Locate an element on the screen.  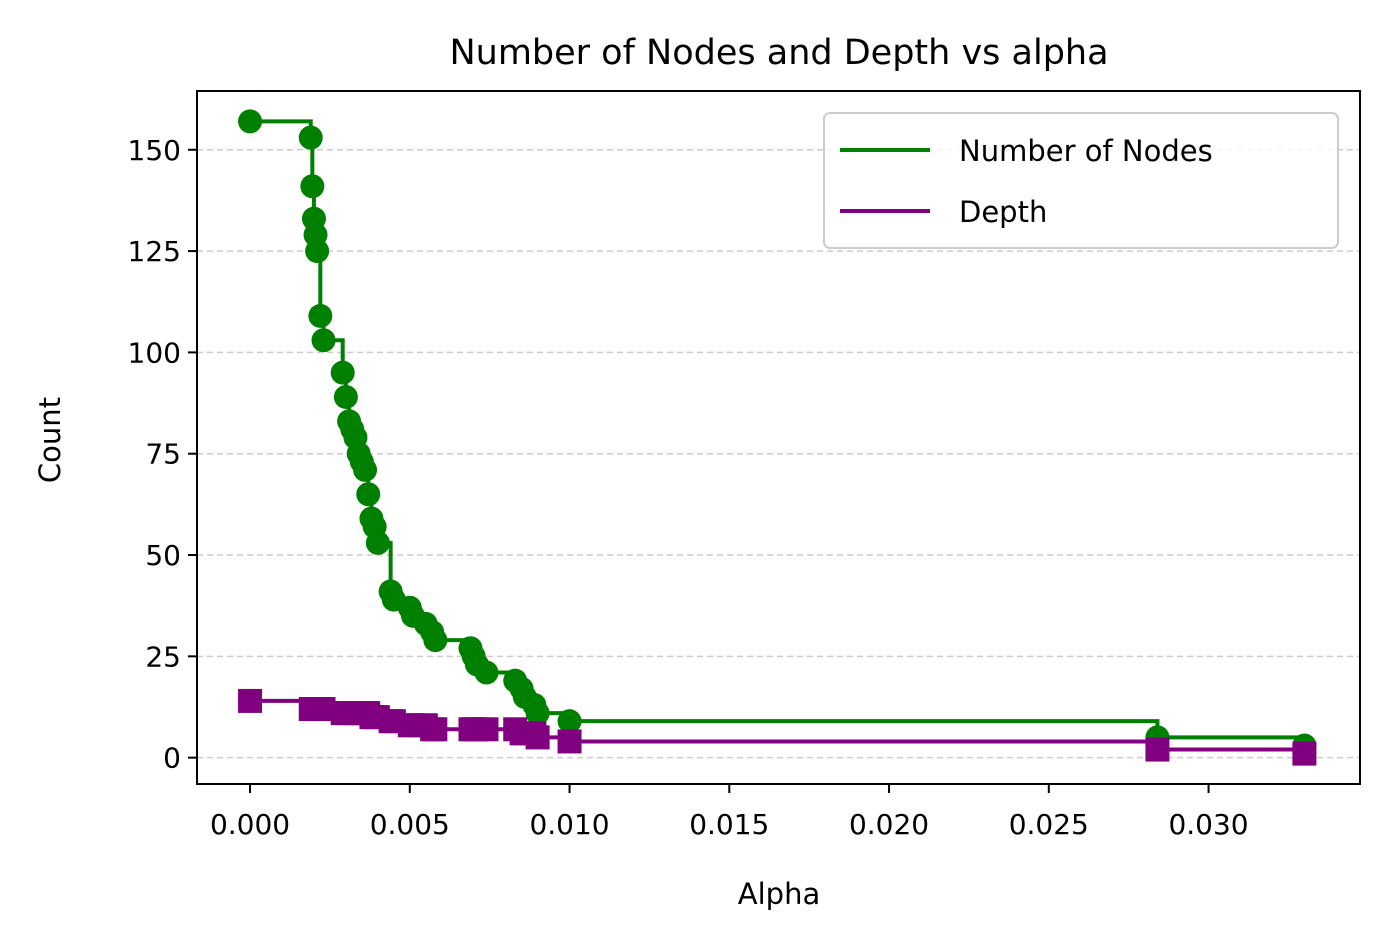
series-markers-depth is located at coordinates (777, 727).